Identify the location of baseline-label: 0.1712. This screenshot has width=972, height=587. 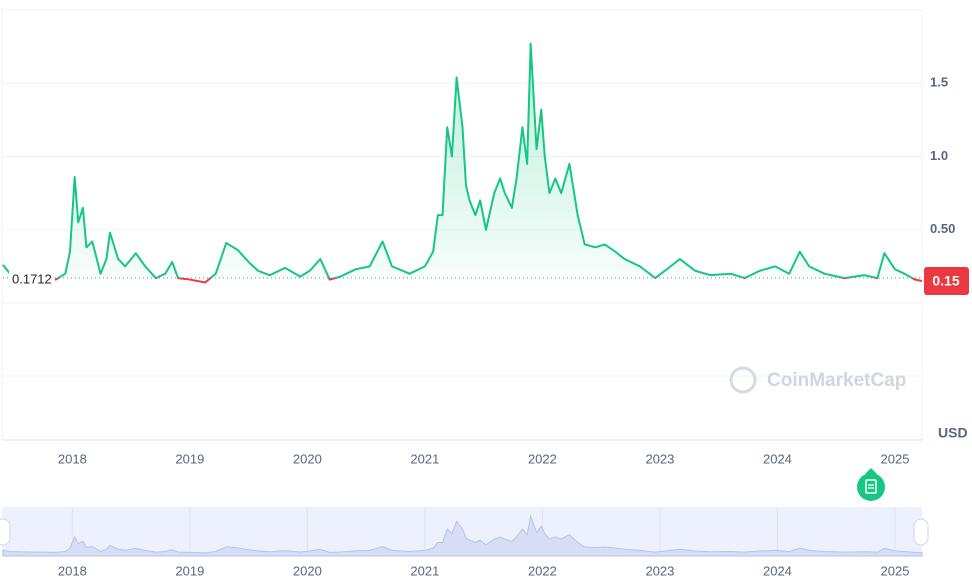
(32, 278).